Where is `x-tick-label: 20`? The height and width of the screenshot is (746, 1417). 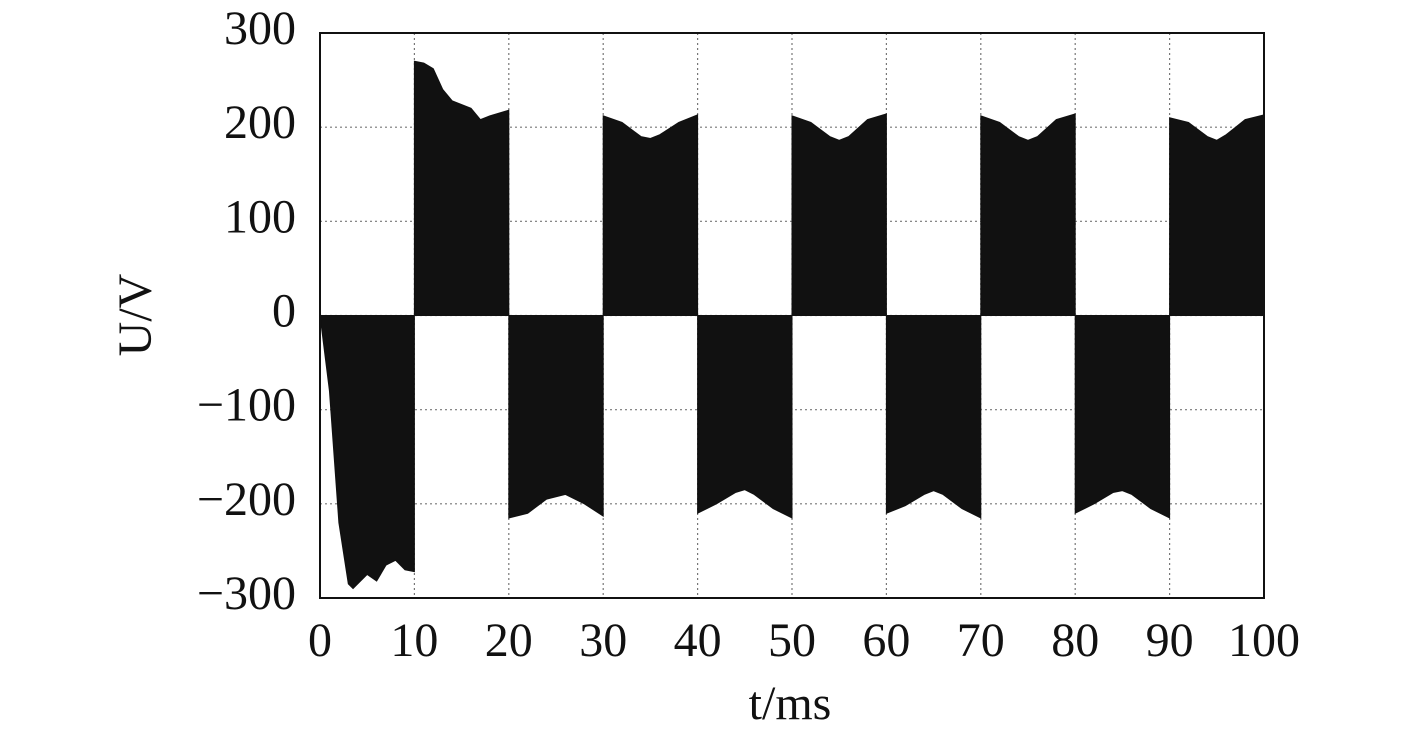 x-tick-label: 20 is located at coordinates (509, 640).